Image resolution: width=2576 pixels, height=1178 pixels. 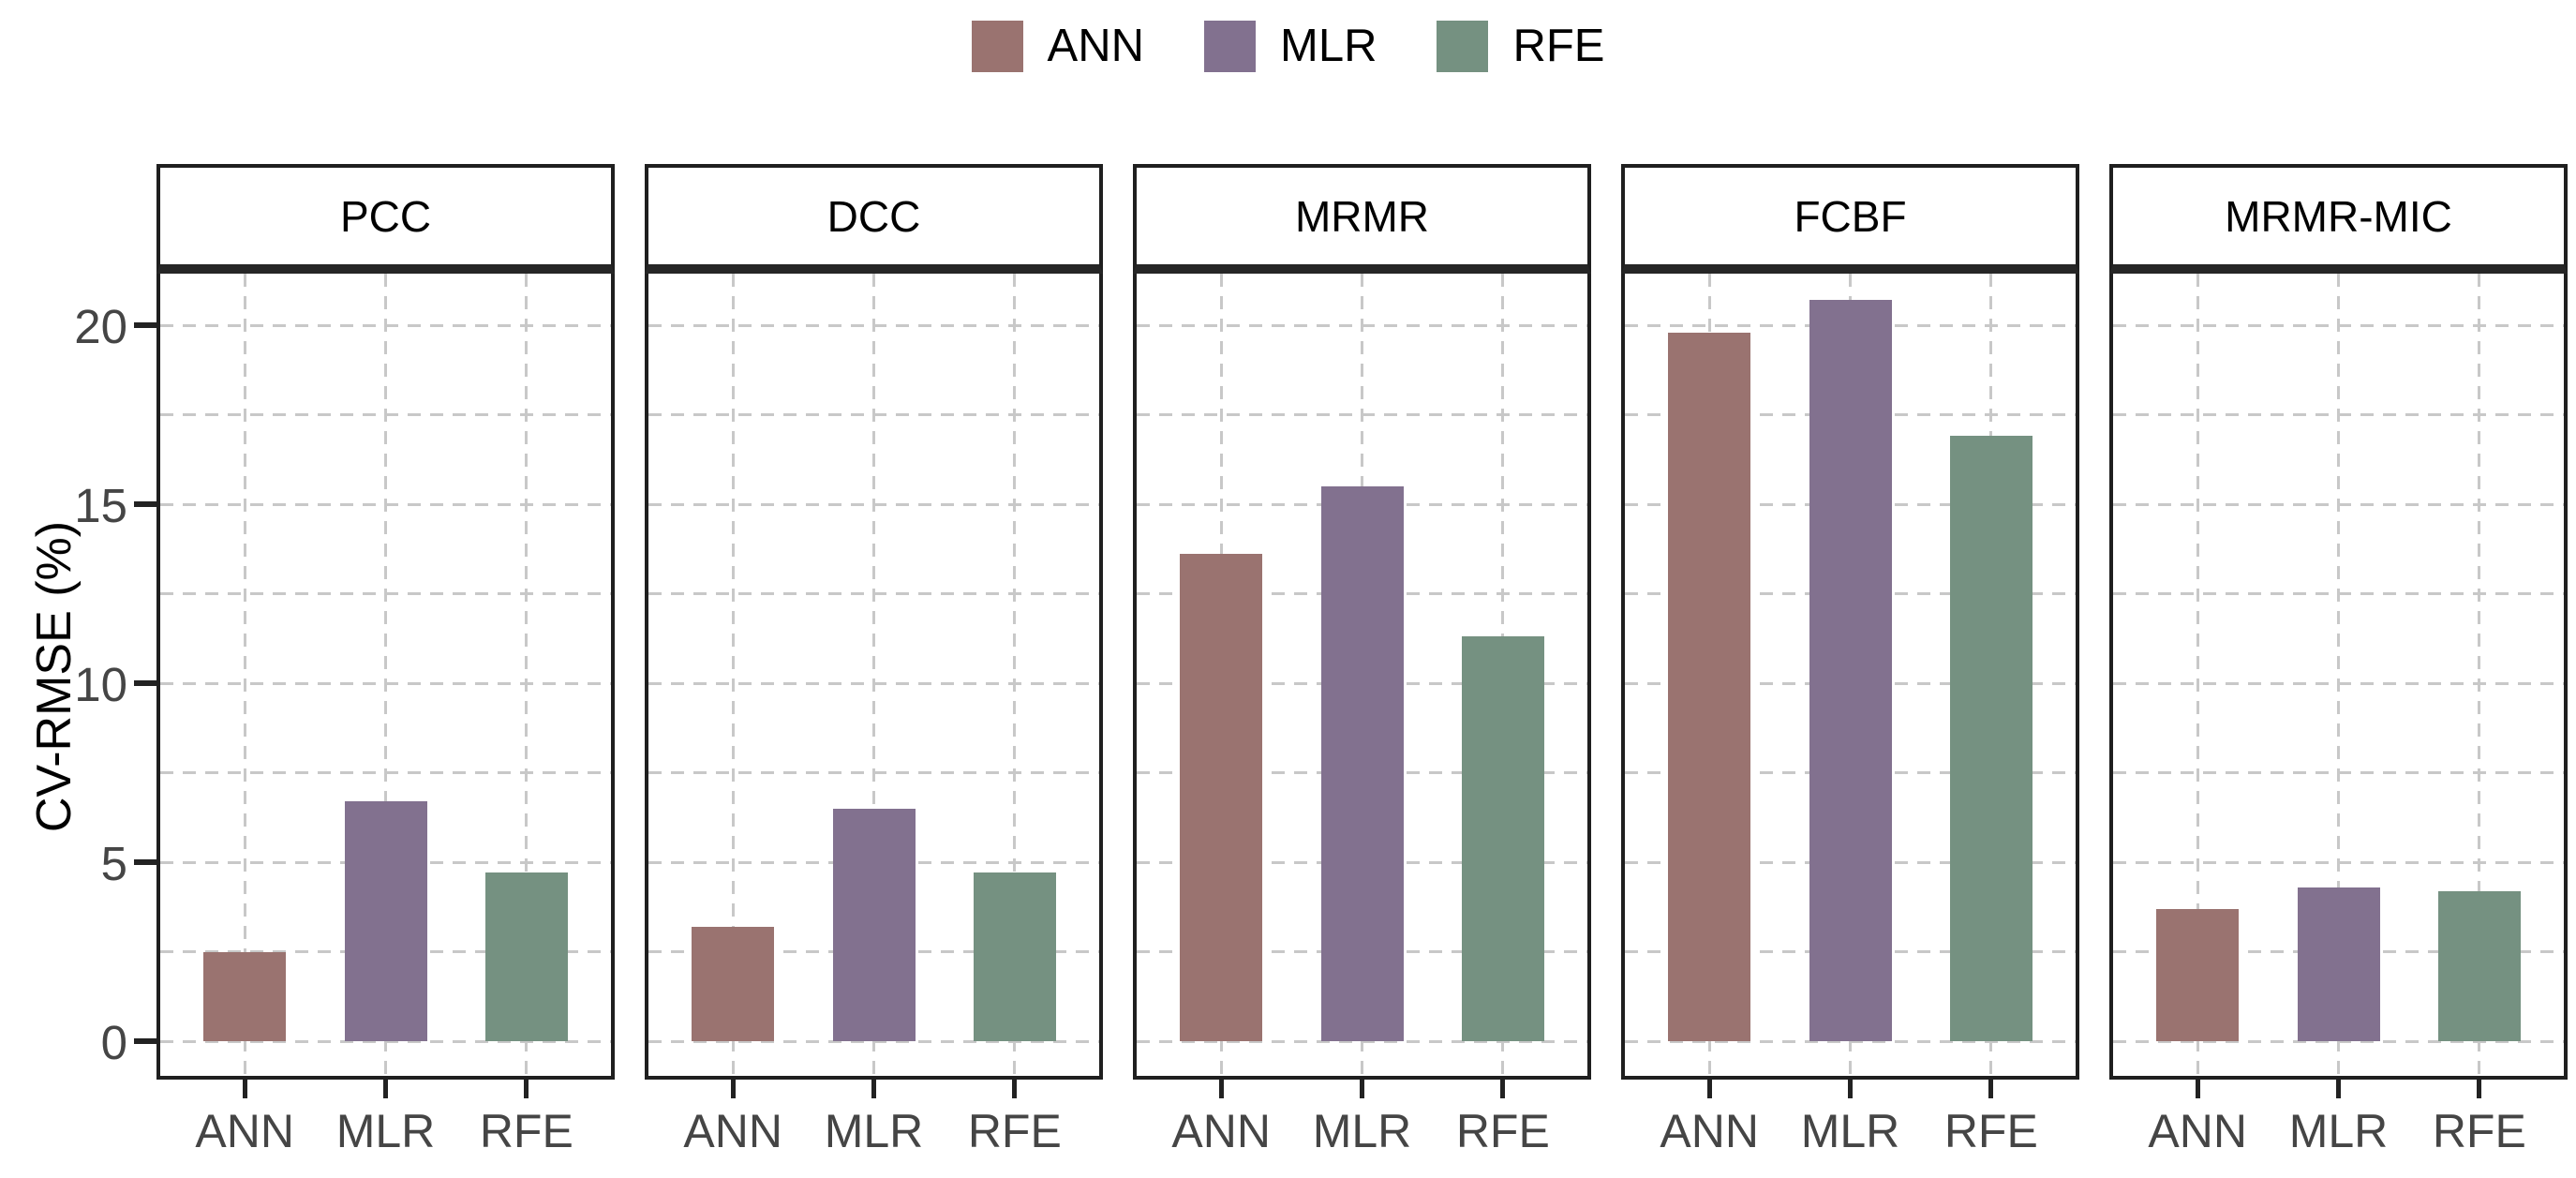 What do you see at coordinates (385, 216) in the screenshot?
I see `facet-strip-label: PCC` at bounding box center [385, 216].